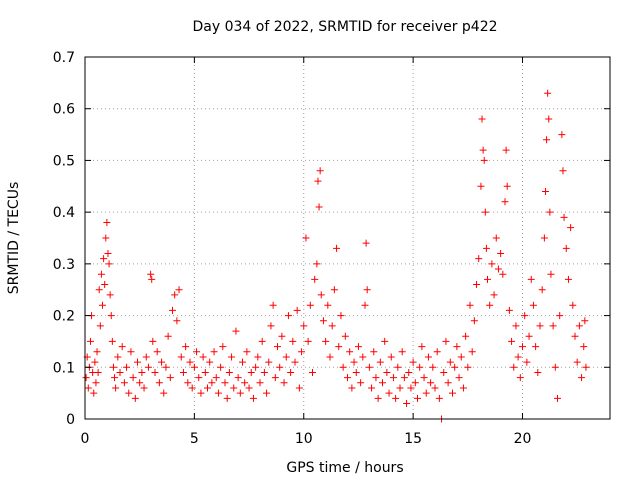 Image resolution: width=640 pixels, height=480 pixels. Describe the element at coordinates (70, 420) in the screenshot. I see `y-tick-label: 0` at that location.